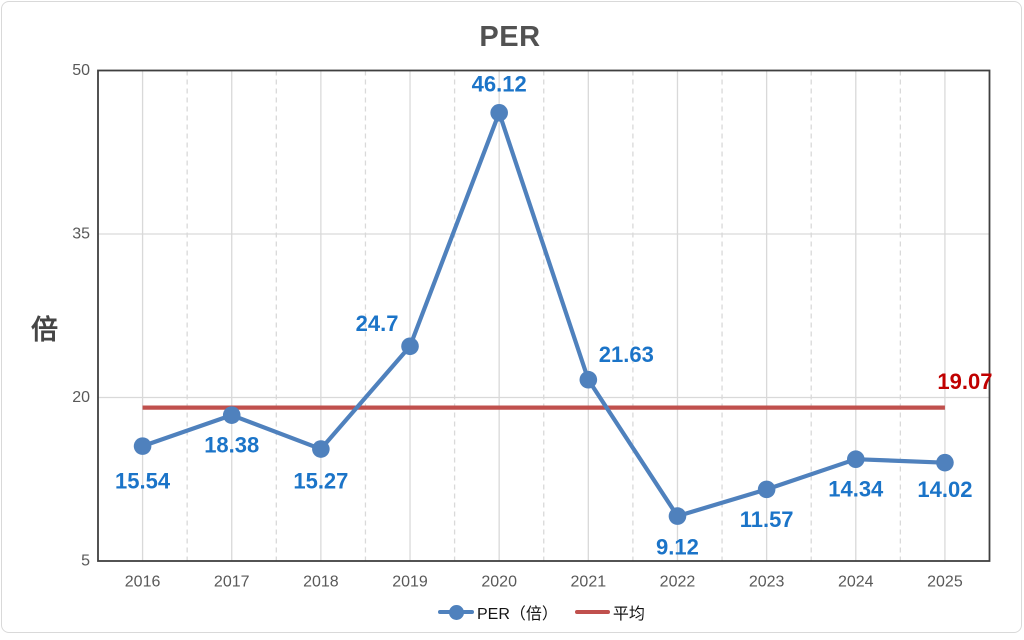 The image size is (1024, 640). What do you see at coordinates (517, 614) in the screenshot?
I see `legend-label-per: PER（倍）` at bounding box center [517, 614].